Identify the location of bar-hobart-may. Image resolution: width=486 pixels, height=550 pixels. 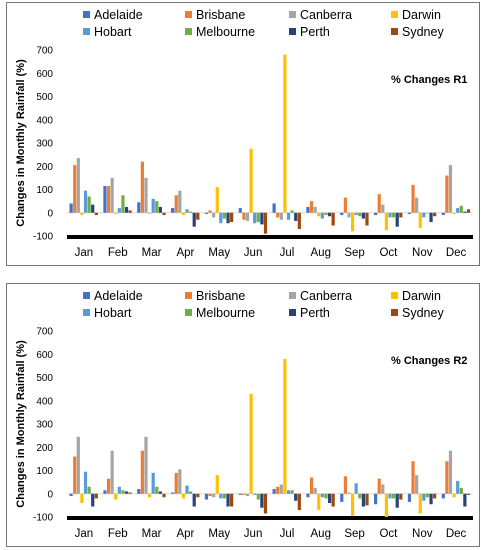
(221, 496).